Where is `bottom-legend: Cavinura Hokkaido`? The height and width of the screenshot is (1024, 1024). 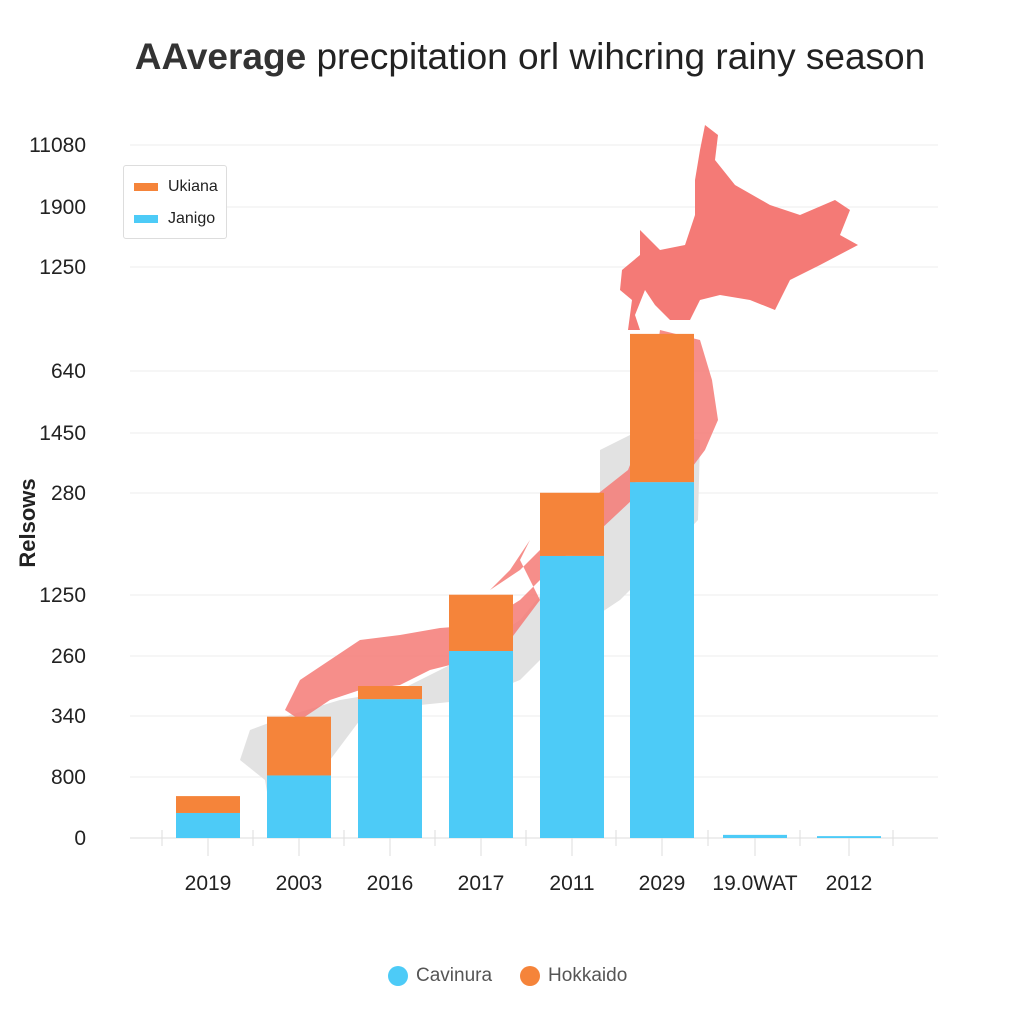
bottom-legend: Cavinura Hokkaido is located at coordinates (521, 976).